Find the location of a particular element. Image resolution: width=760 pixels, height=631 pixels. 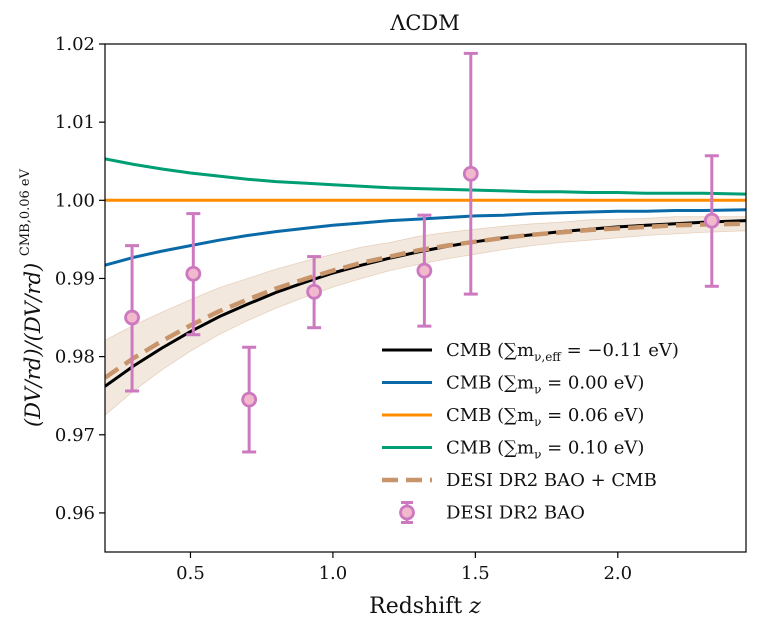

legend-label: CMB (∑mν = 0.10 eV) is located at coordinates (545, 450).